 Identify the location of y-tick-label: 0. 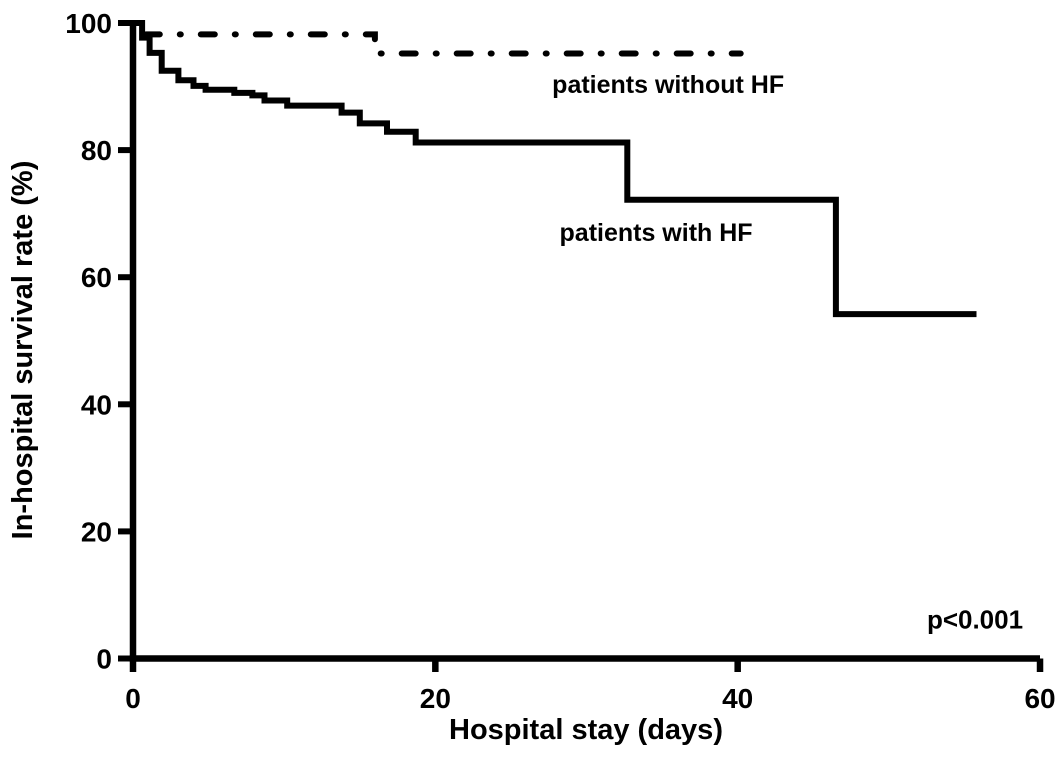
(104, 659).